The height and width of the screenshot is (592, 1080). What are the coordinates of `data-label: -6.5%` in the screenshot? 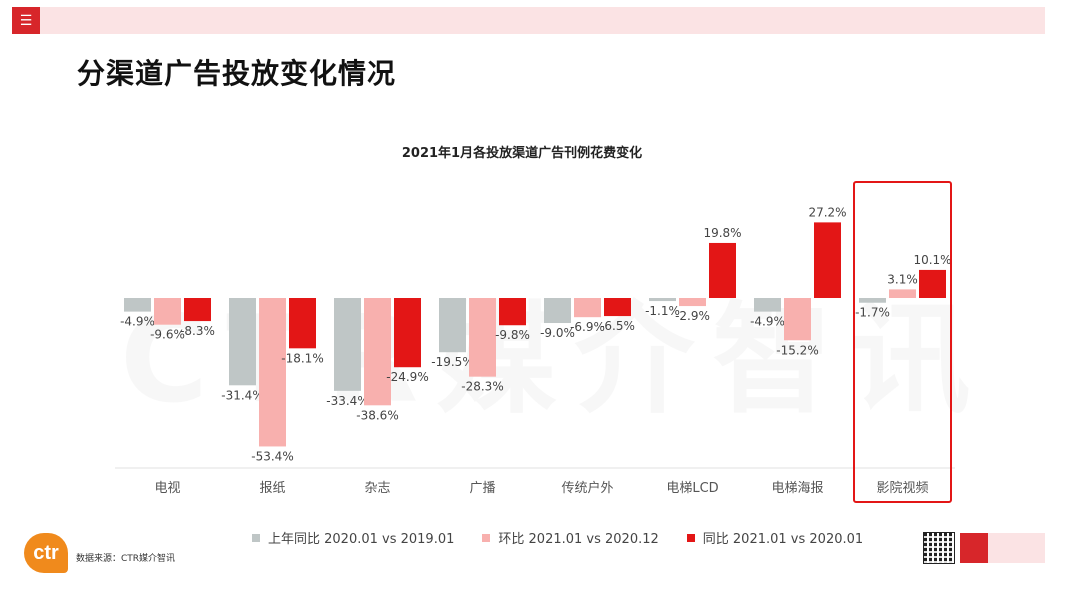 It's located at (617, 326).